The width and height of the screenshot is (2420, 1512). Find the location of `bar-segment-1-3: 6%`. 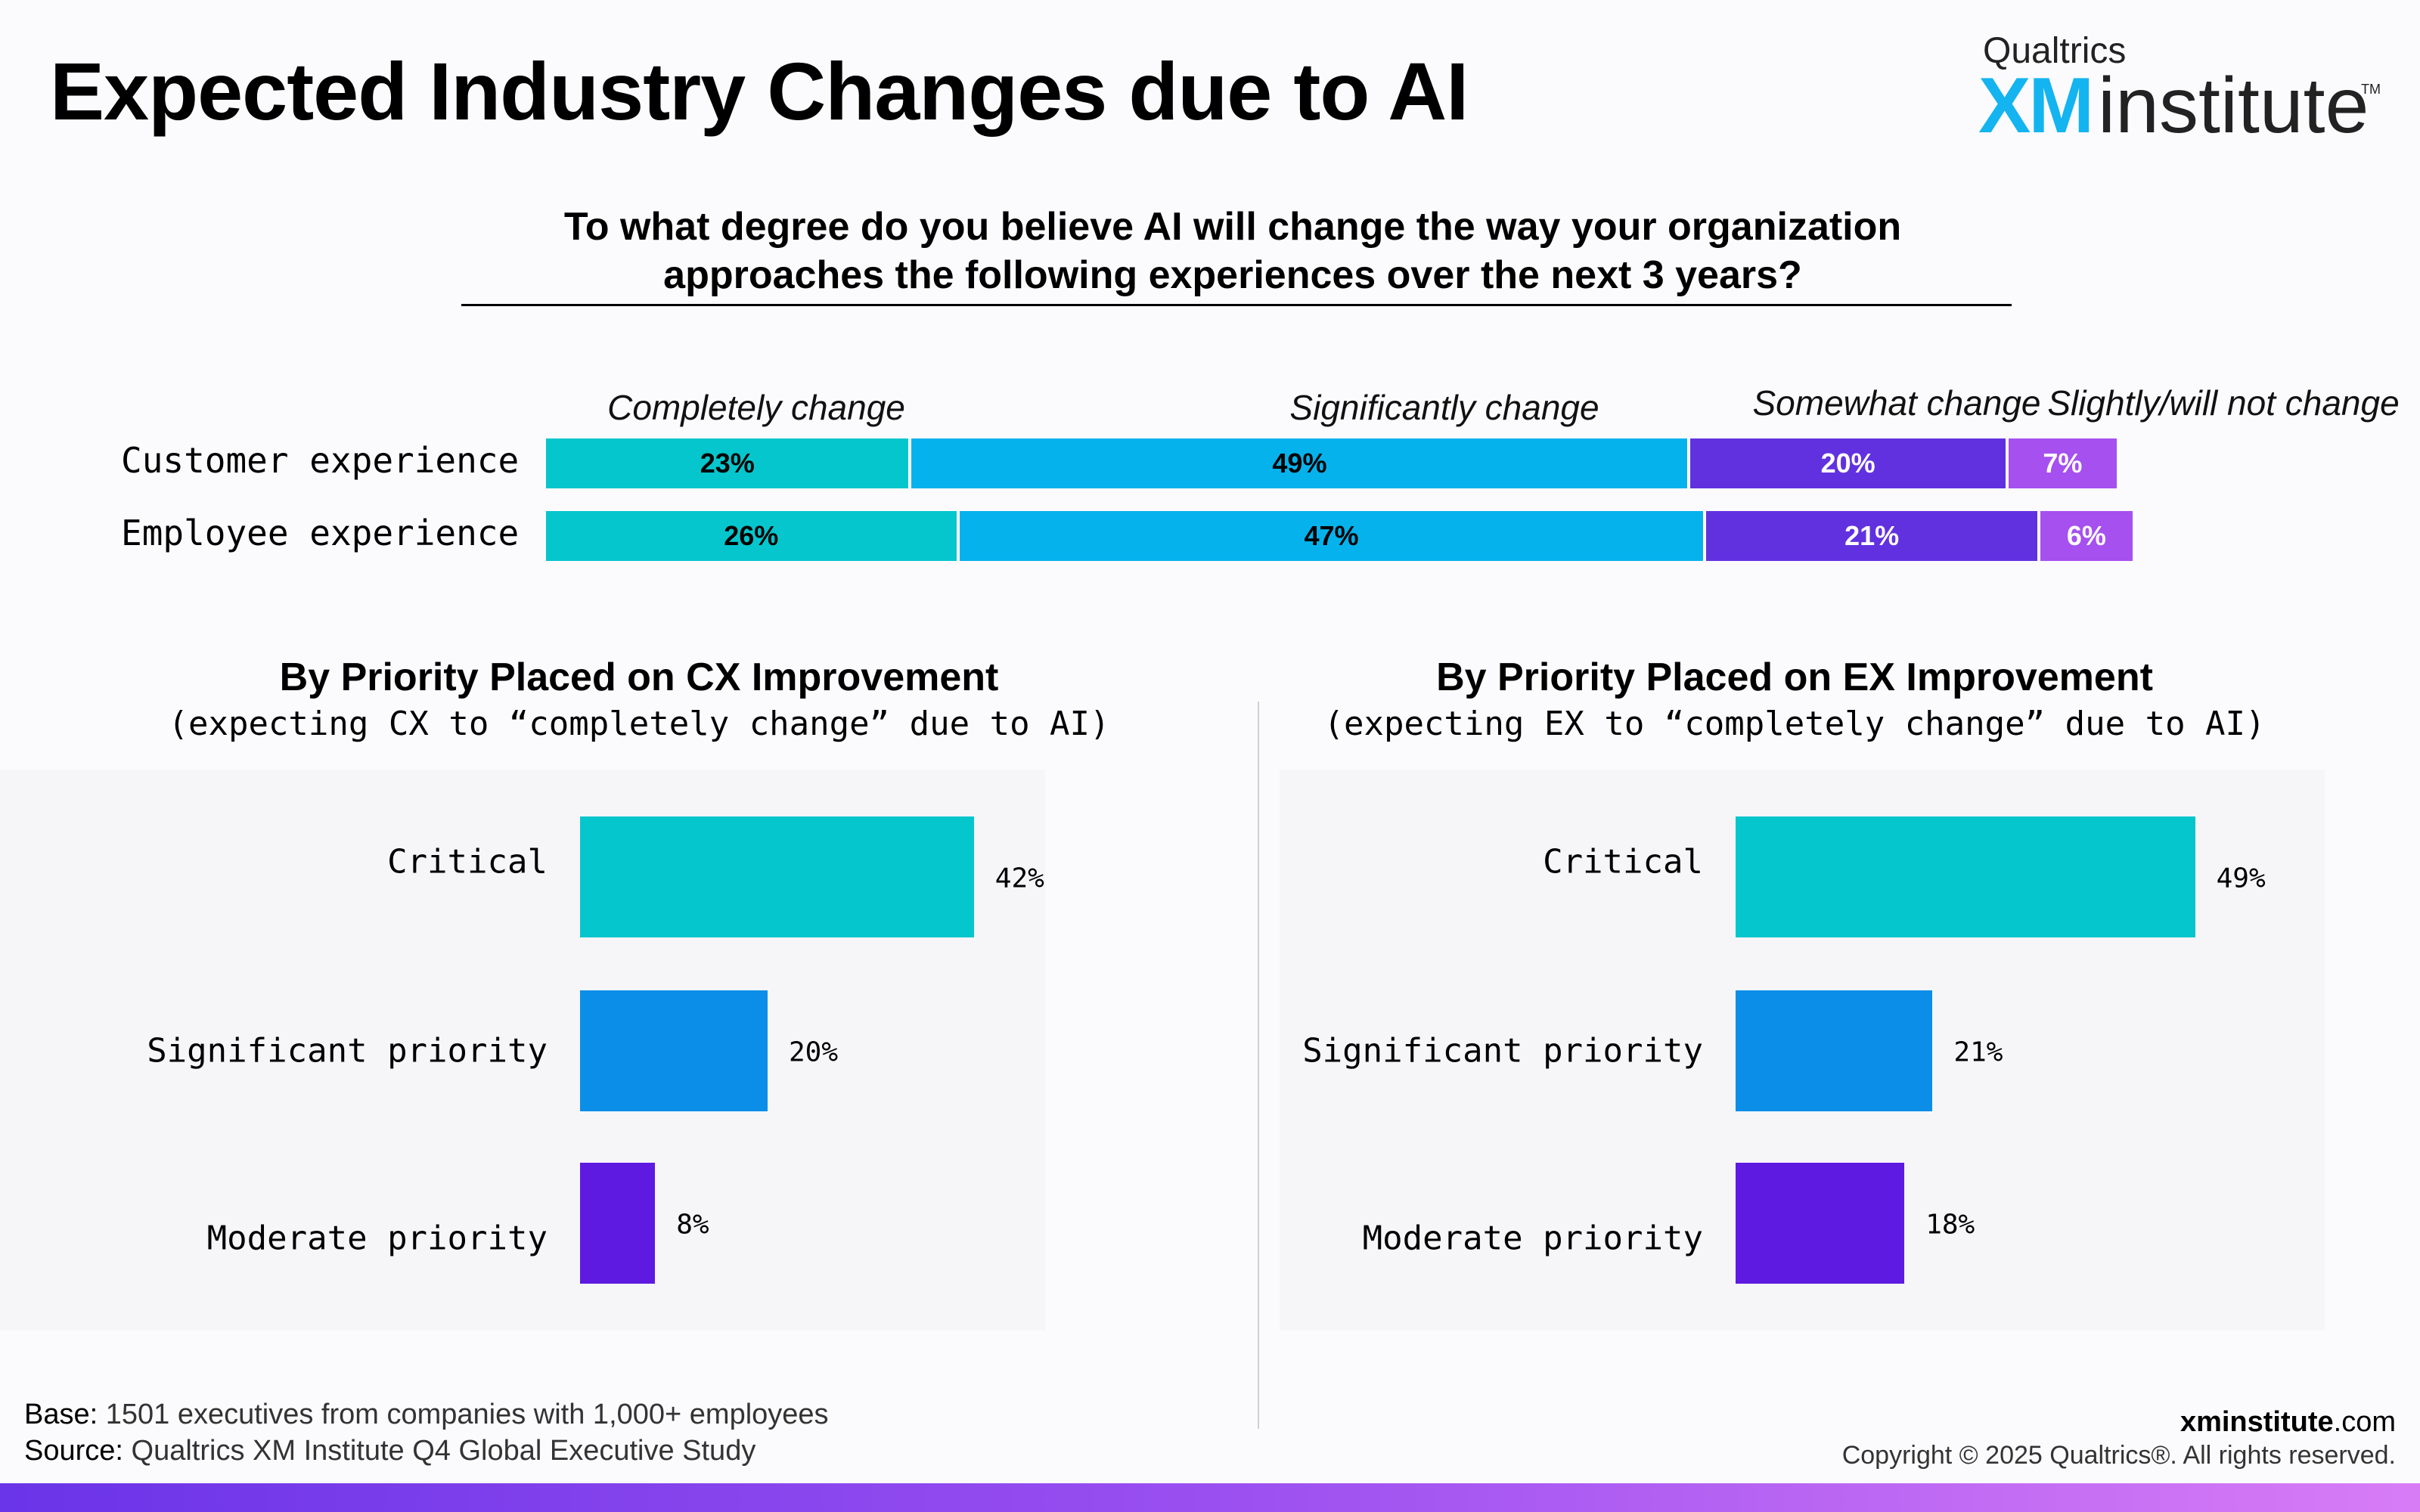

bar-segment-1-3: 6% is located at coordinates (2088, 536).